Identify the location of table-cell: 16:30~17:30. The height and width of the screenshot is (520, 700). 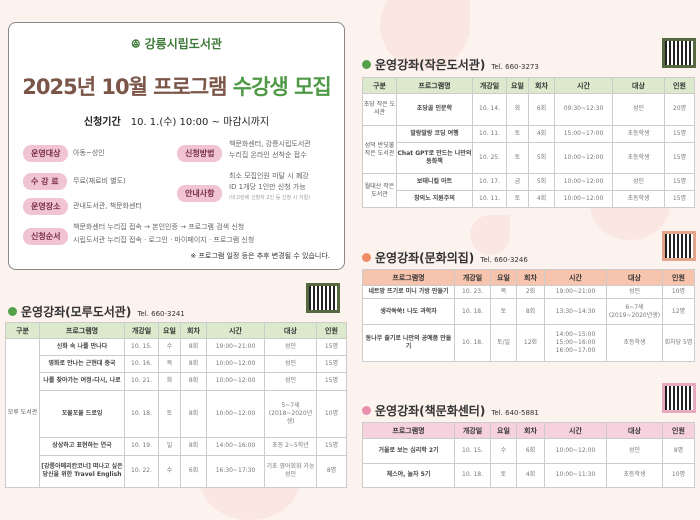
(235, 471).